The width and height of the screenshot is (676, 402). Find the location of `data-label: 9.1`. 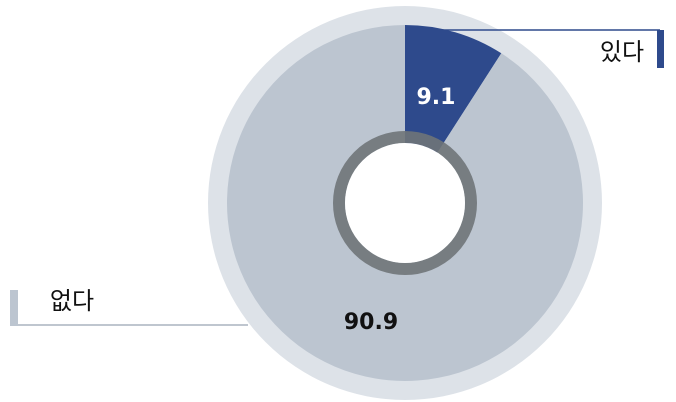

data-label: 9.1 is located at coordinates (436, 97).